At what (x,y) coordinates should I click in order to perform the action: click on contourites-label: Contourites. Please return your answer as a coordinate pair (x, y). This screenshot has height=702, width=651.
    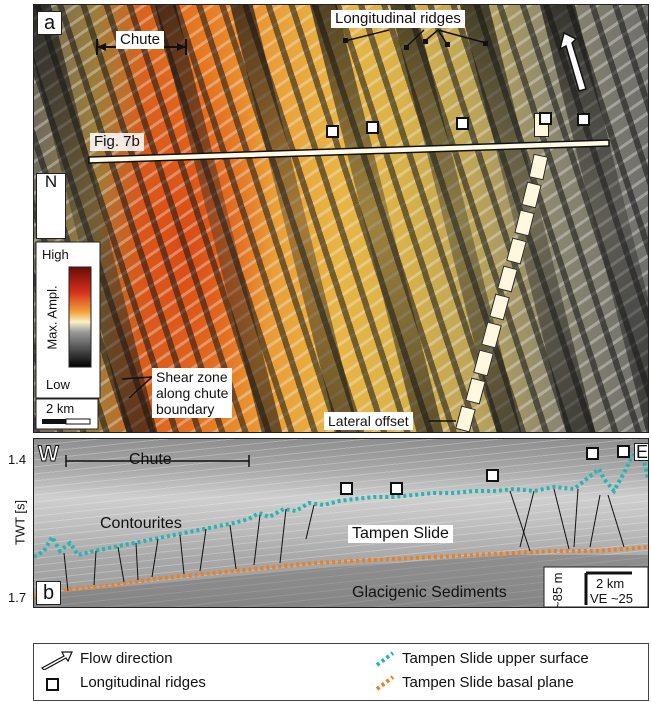
    Looking at the image, I should click on (141, 523).